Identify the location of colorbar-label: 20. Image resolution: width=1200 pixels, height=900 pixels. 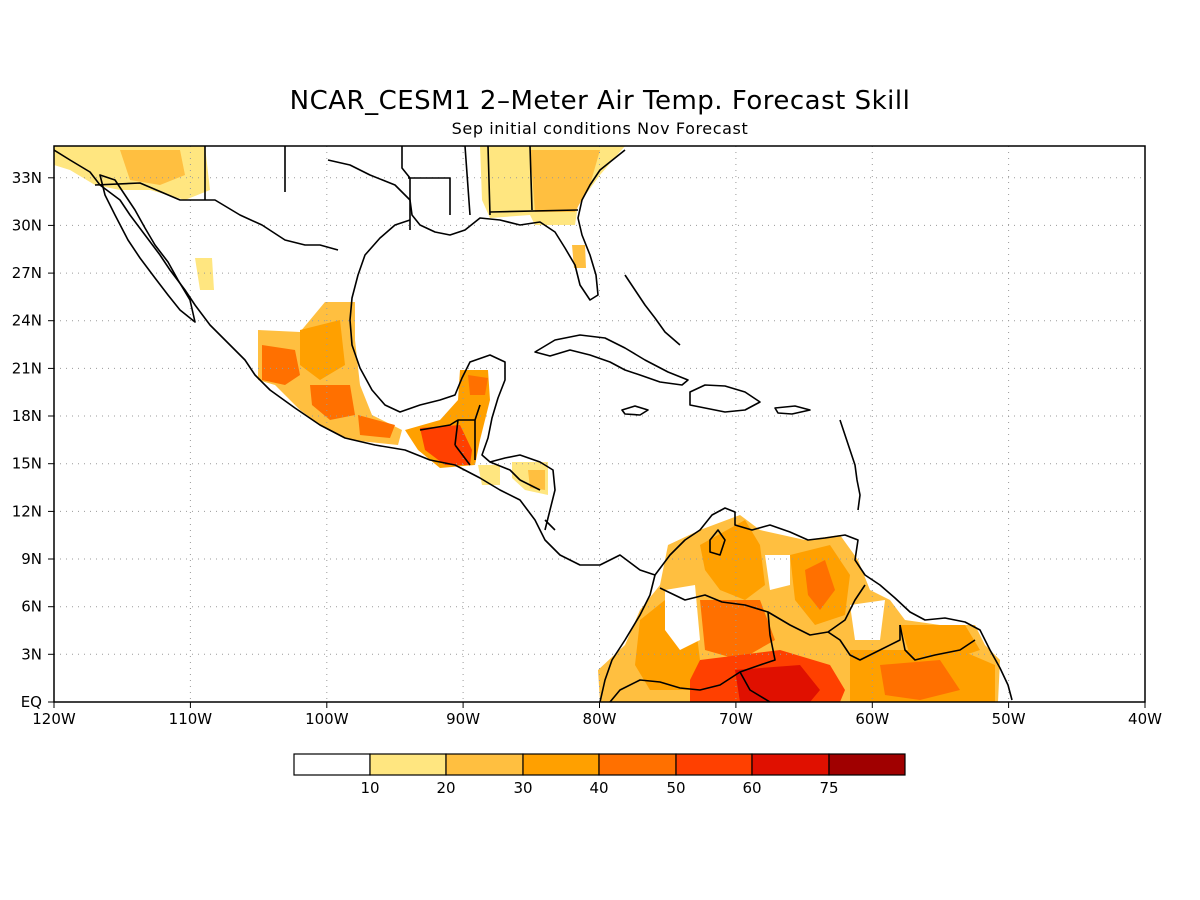
(445, 788).